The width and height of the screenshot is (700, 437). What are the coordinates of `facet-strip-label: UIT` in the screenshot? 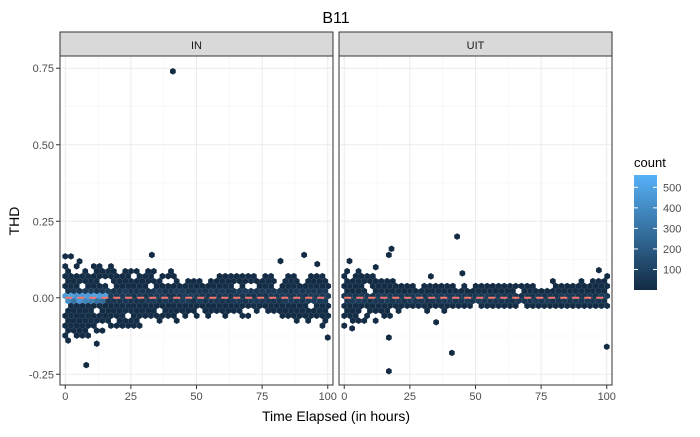 It's located at (476, 46).